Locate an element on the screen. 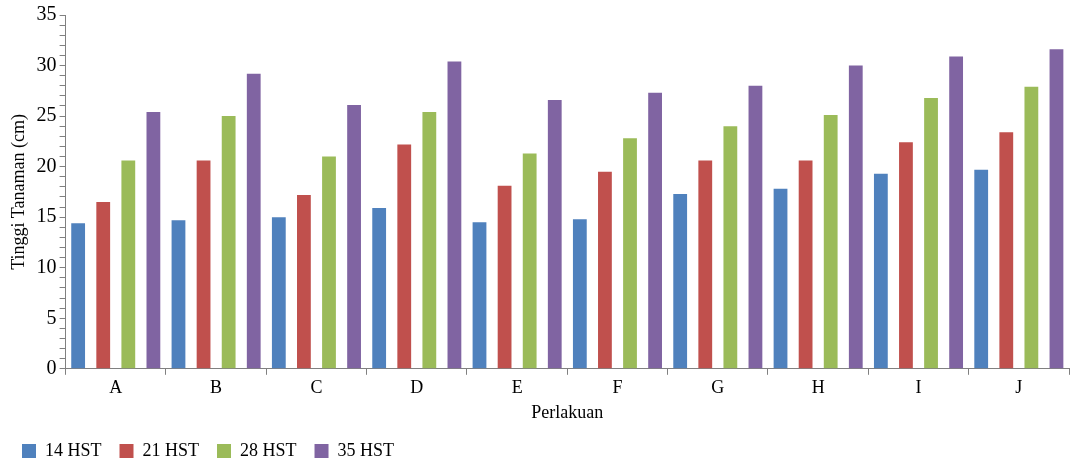 The height and width of the screenshot is (470, 1077). y-tick-label: 10 is located at coordinates (46, 265).